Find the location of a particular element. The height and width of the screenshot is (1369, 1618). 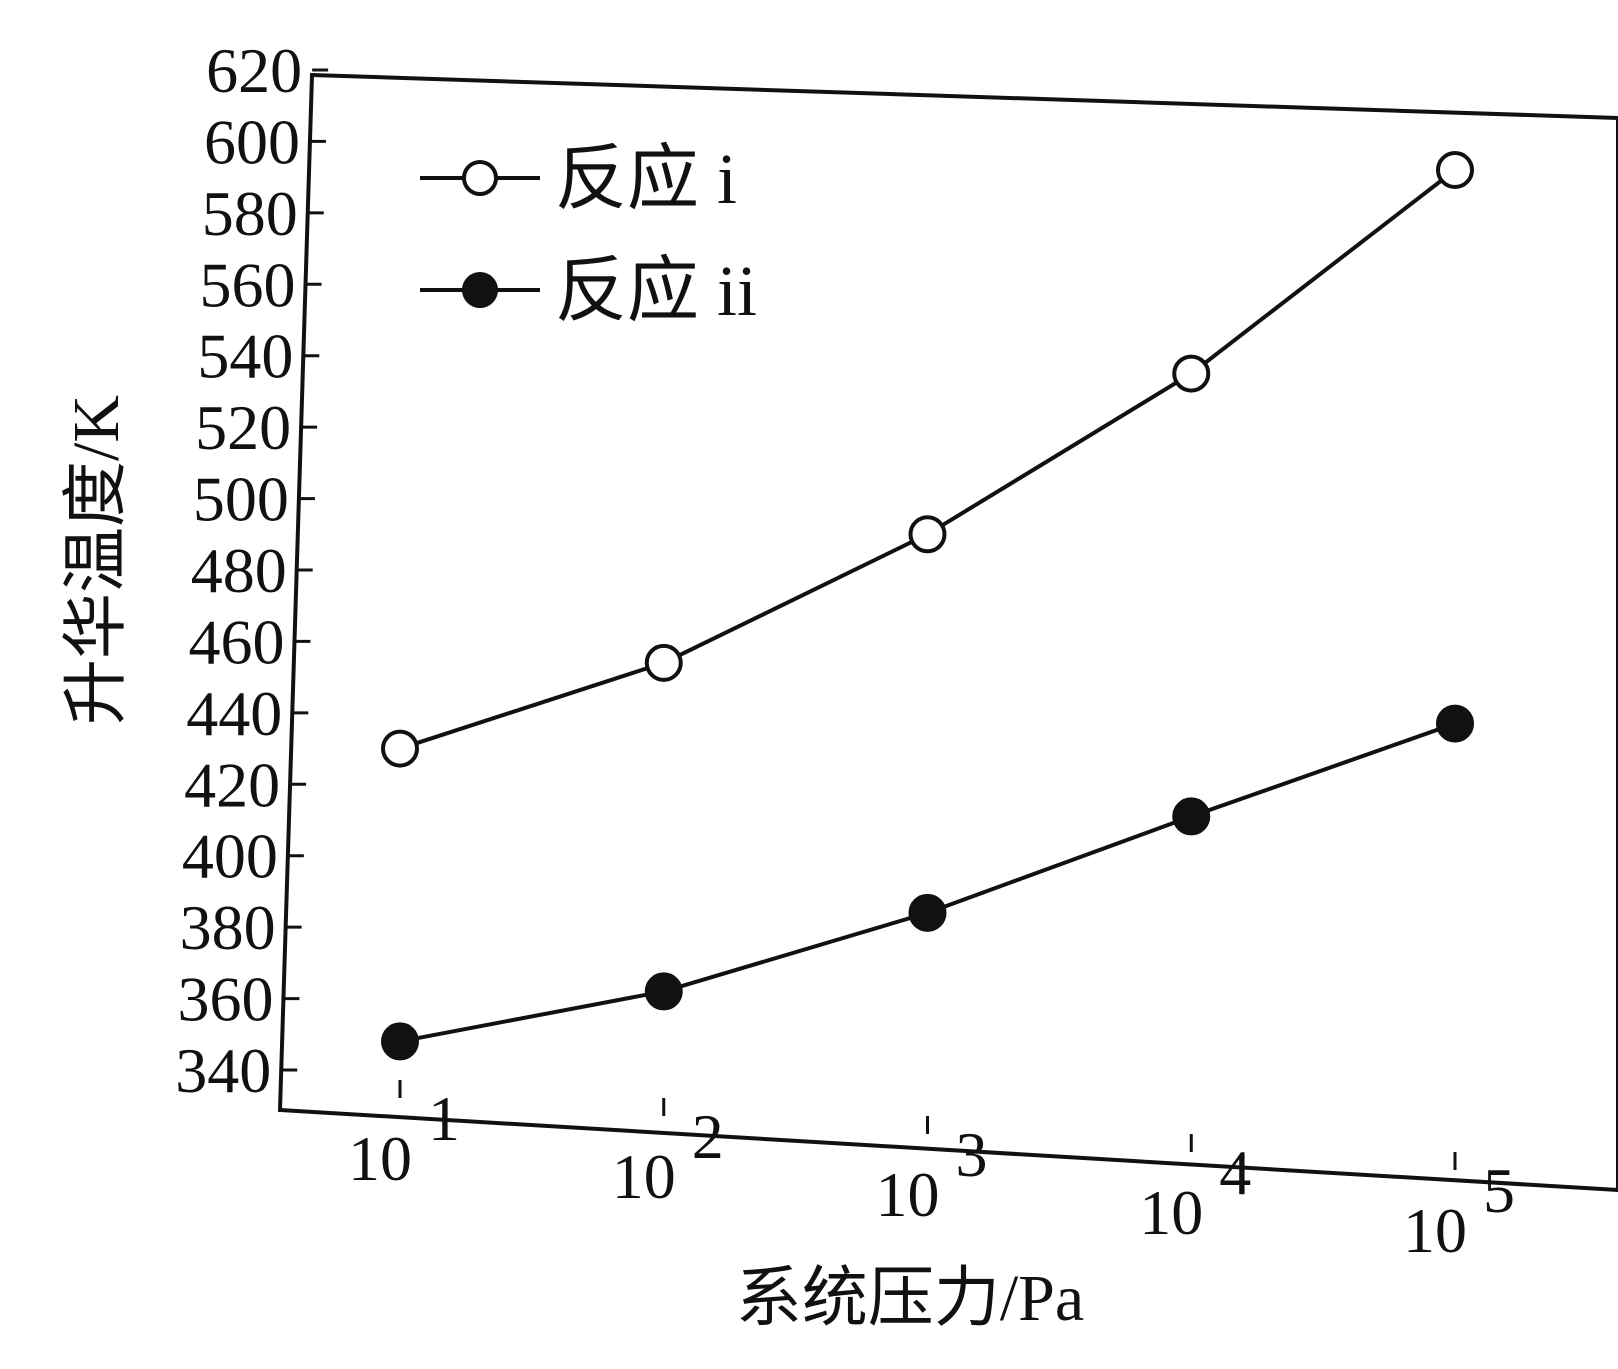

y-tick-label: 380 is located at coordinates (228, 927).